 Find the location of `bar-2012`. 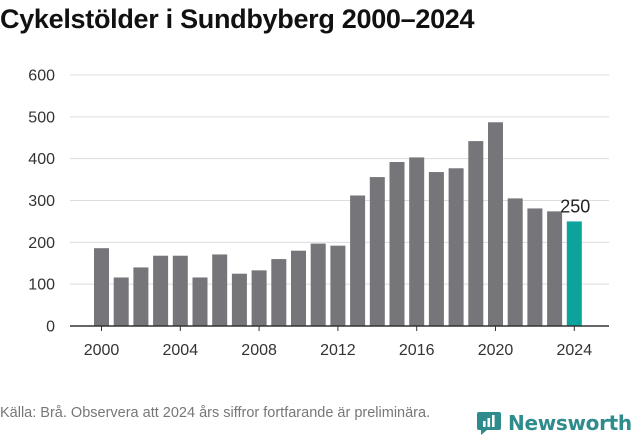

bar-2012 is located at coordinates (338, 285).